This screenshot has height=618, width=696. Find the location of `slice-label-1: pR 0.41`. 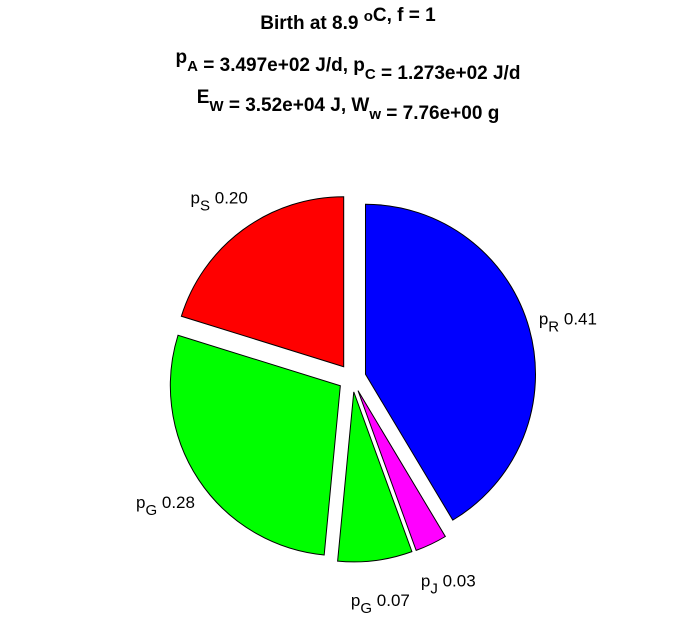

slice-label-1: pR 0.41 is located at coordinates (568, 322).